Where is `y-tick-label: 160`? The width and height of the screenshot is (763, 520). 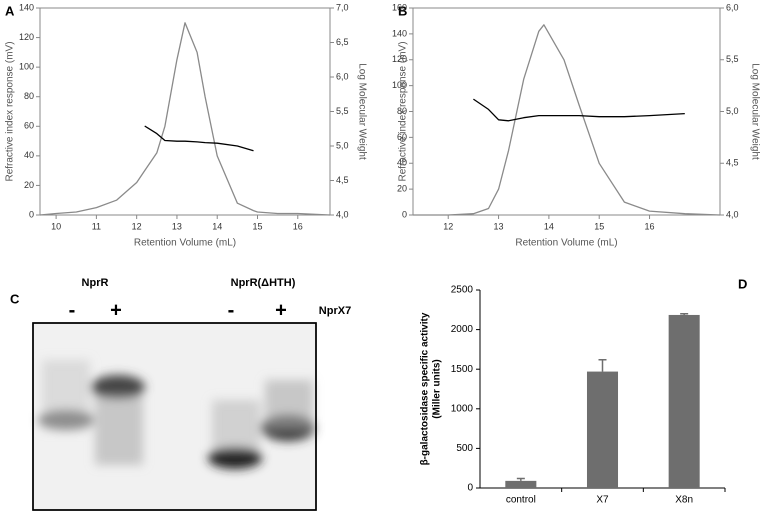
y-tick-label: 160 is located at coordinates (399, 7).